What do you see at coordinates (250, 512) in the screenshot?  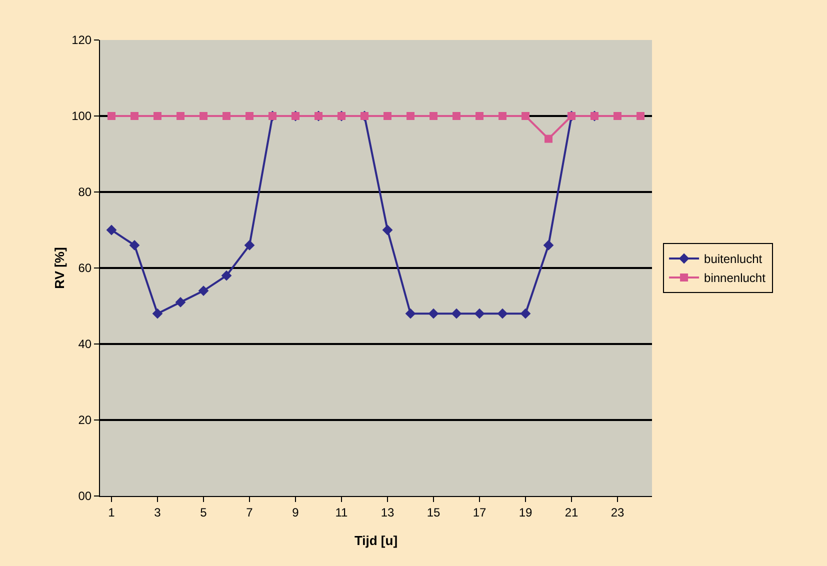 I see `x-tick-label: 7` at bounding box center [250, 512].